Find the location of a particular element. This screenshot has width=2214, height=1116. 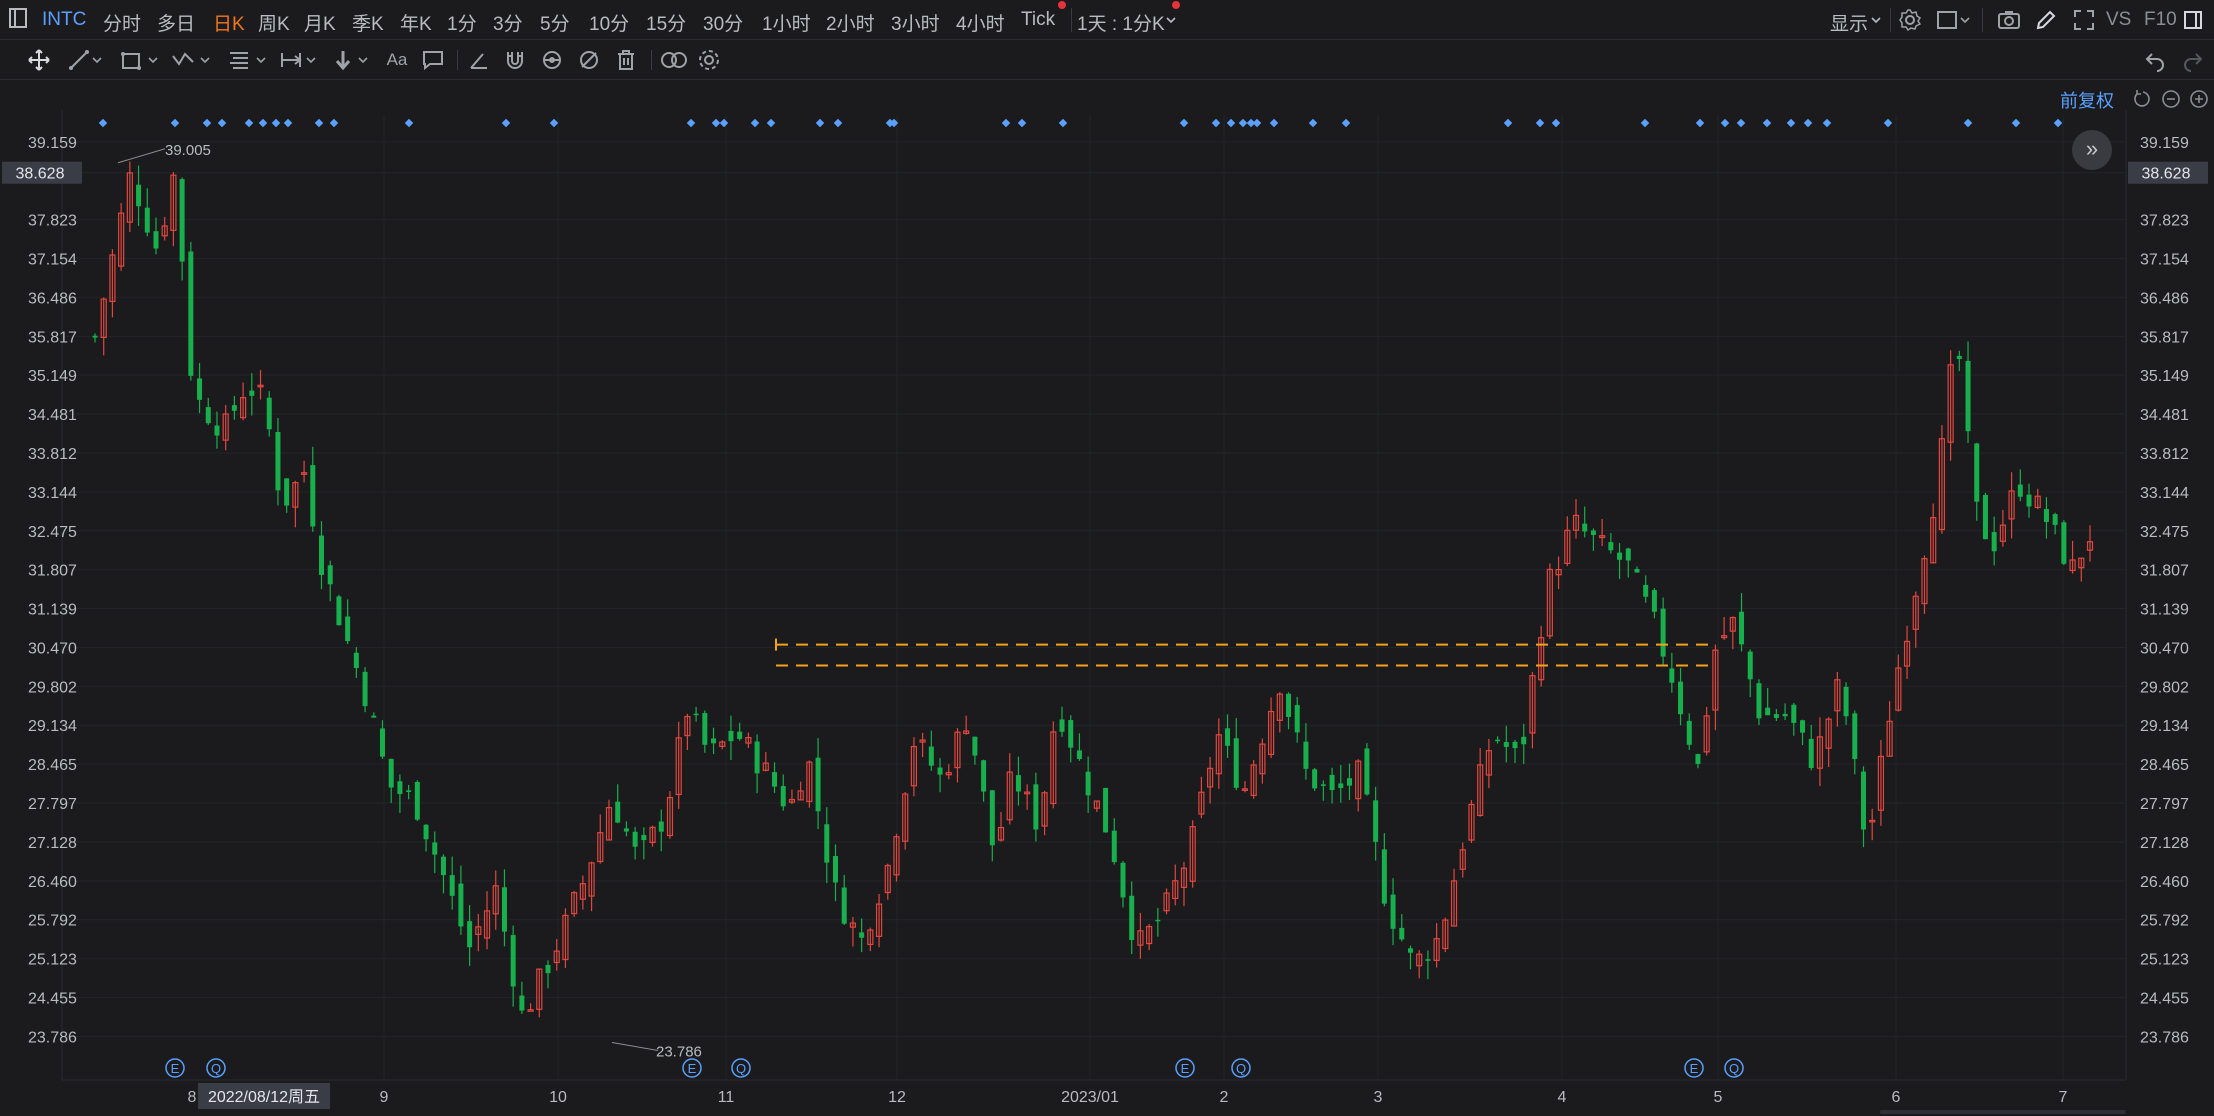

hide-drawings-icon is located at coordinates (589, 60).